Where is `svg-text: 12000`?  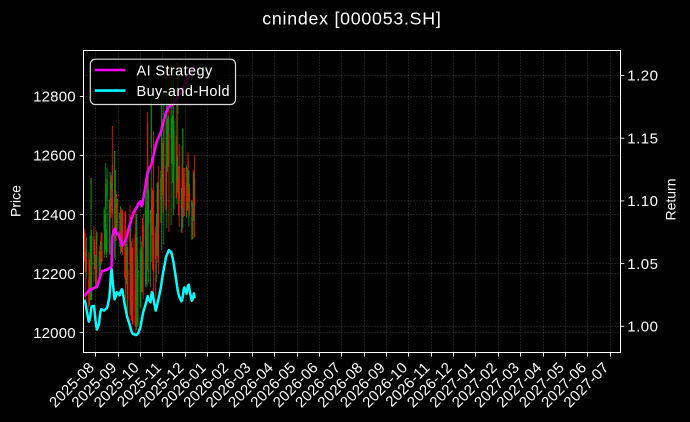
svg-text: 12000 is located at coordinates (54, 333).